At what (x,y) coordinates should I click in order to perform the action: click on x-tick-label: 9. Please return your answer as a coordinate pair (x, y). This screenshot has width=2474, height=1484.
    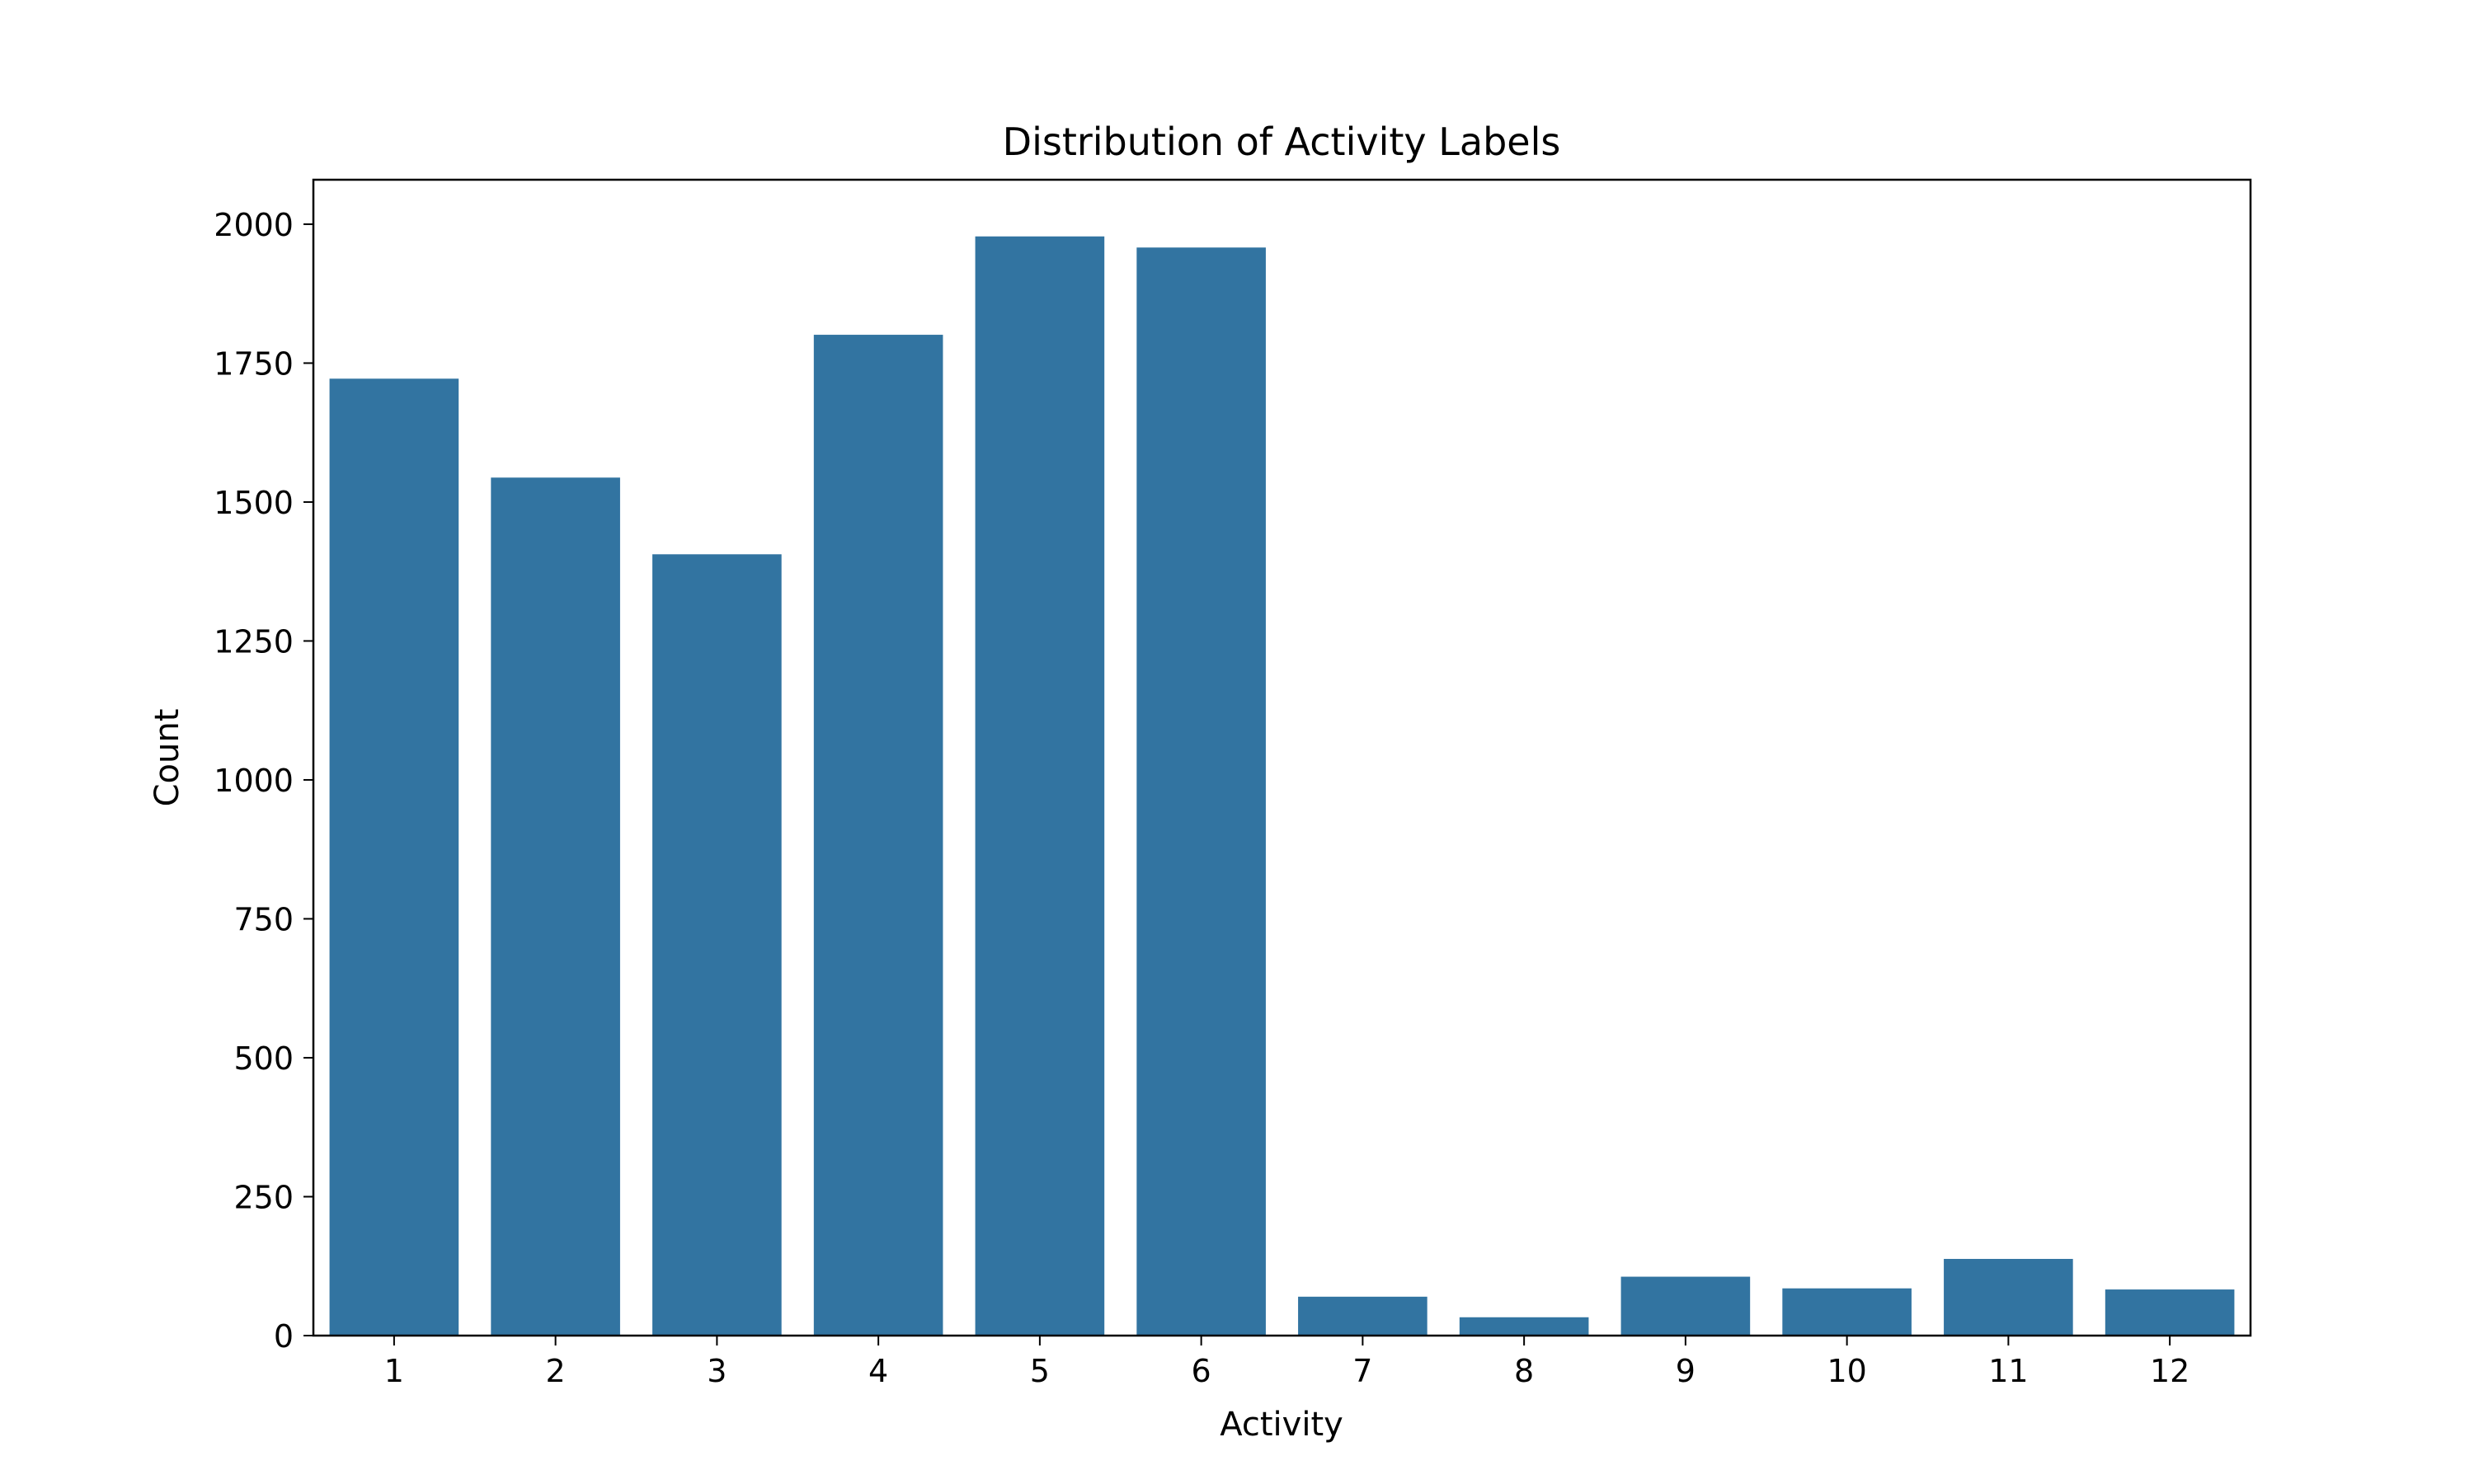
    Looking at the image, I should click on (1686, 1371).